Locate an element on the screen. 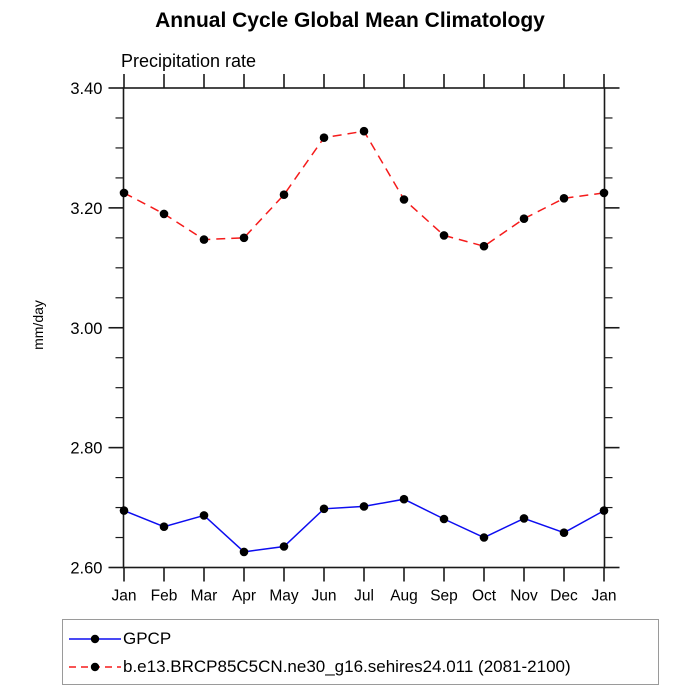 This screenshot has width=700, height=700. x-tick-label: Feb is located at coordinates (164, 596).